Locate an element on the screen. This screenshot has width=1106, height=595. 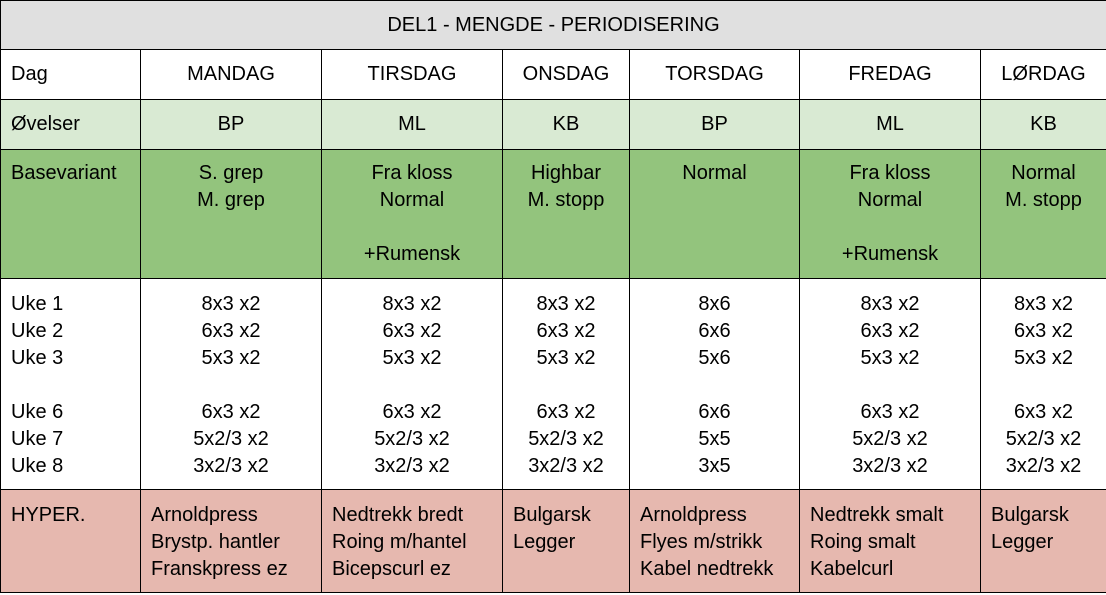
row-label-basevariant: Basevariant is located at coordinates (70, 214).